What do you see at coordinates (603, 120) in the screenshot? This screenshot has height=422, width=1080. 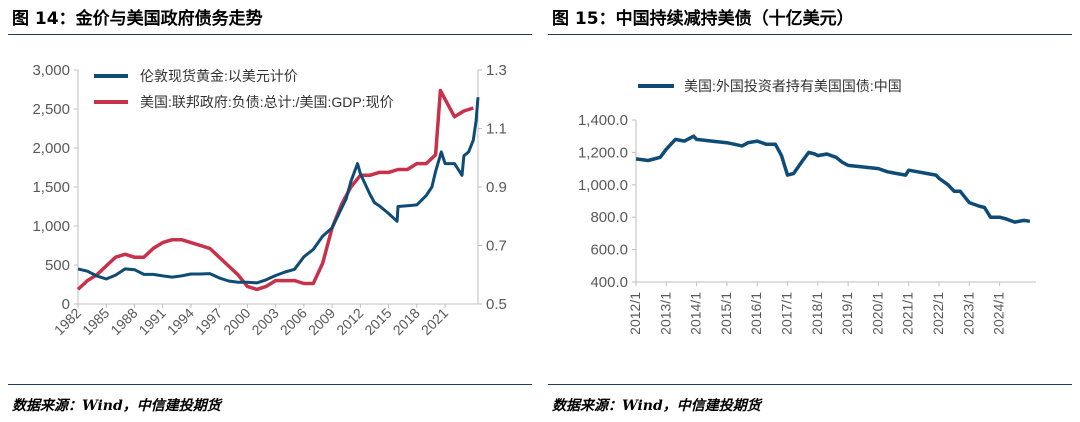 I see `y-tick-label: 1,400.0` at bounding box center [603, 120].